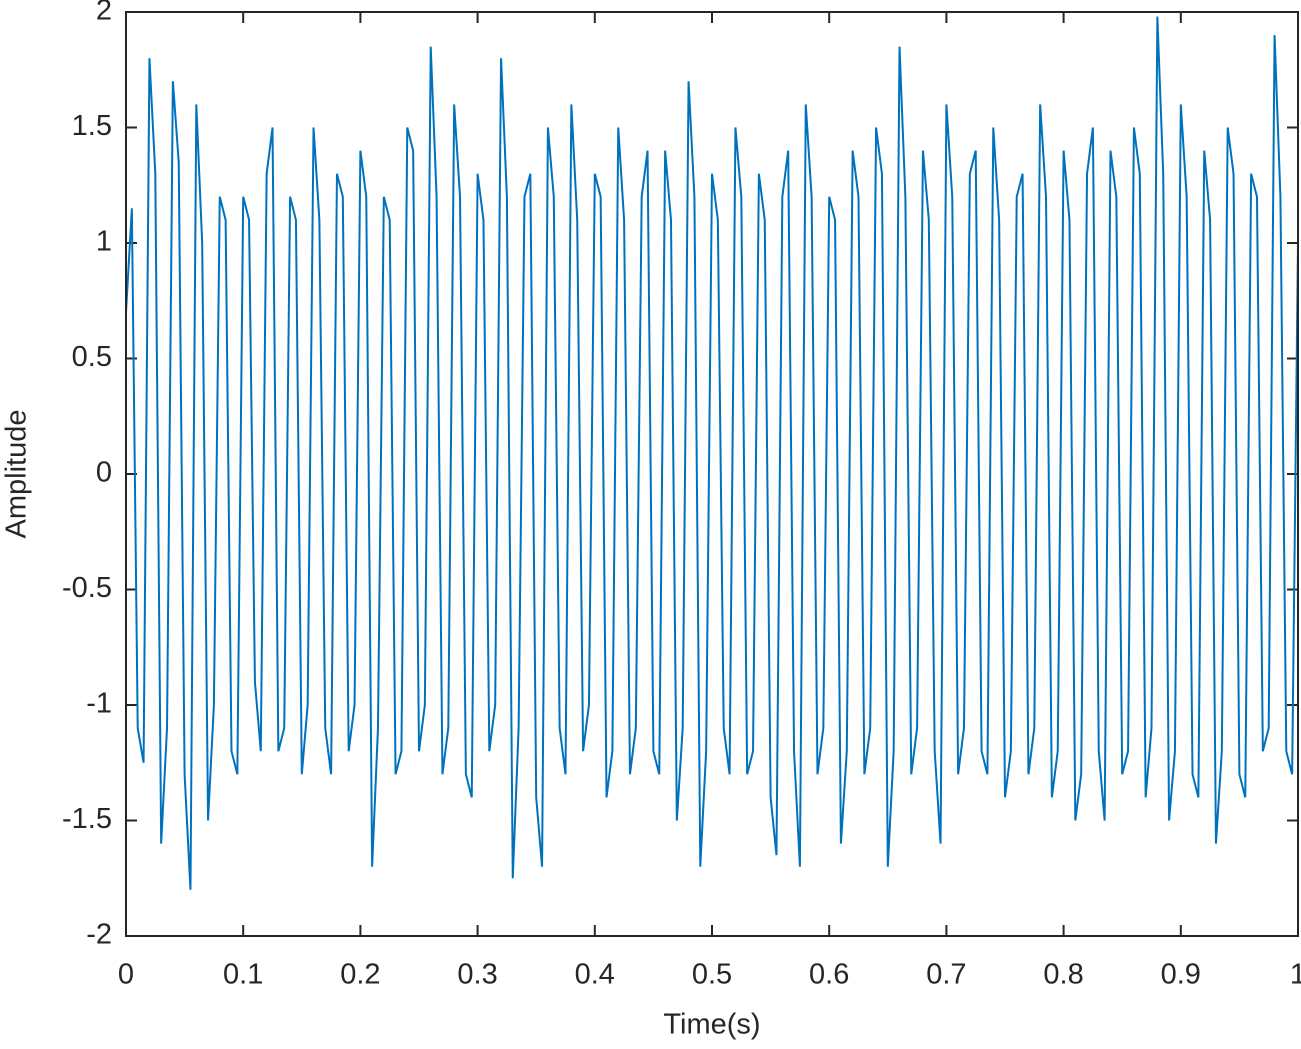 This screenshot has width=1301, height=1049. Describe the element at coordinates (360, 975) in the screenshot. I see `x-tick-label: 0.2` at that location.